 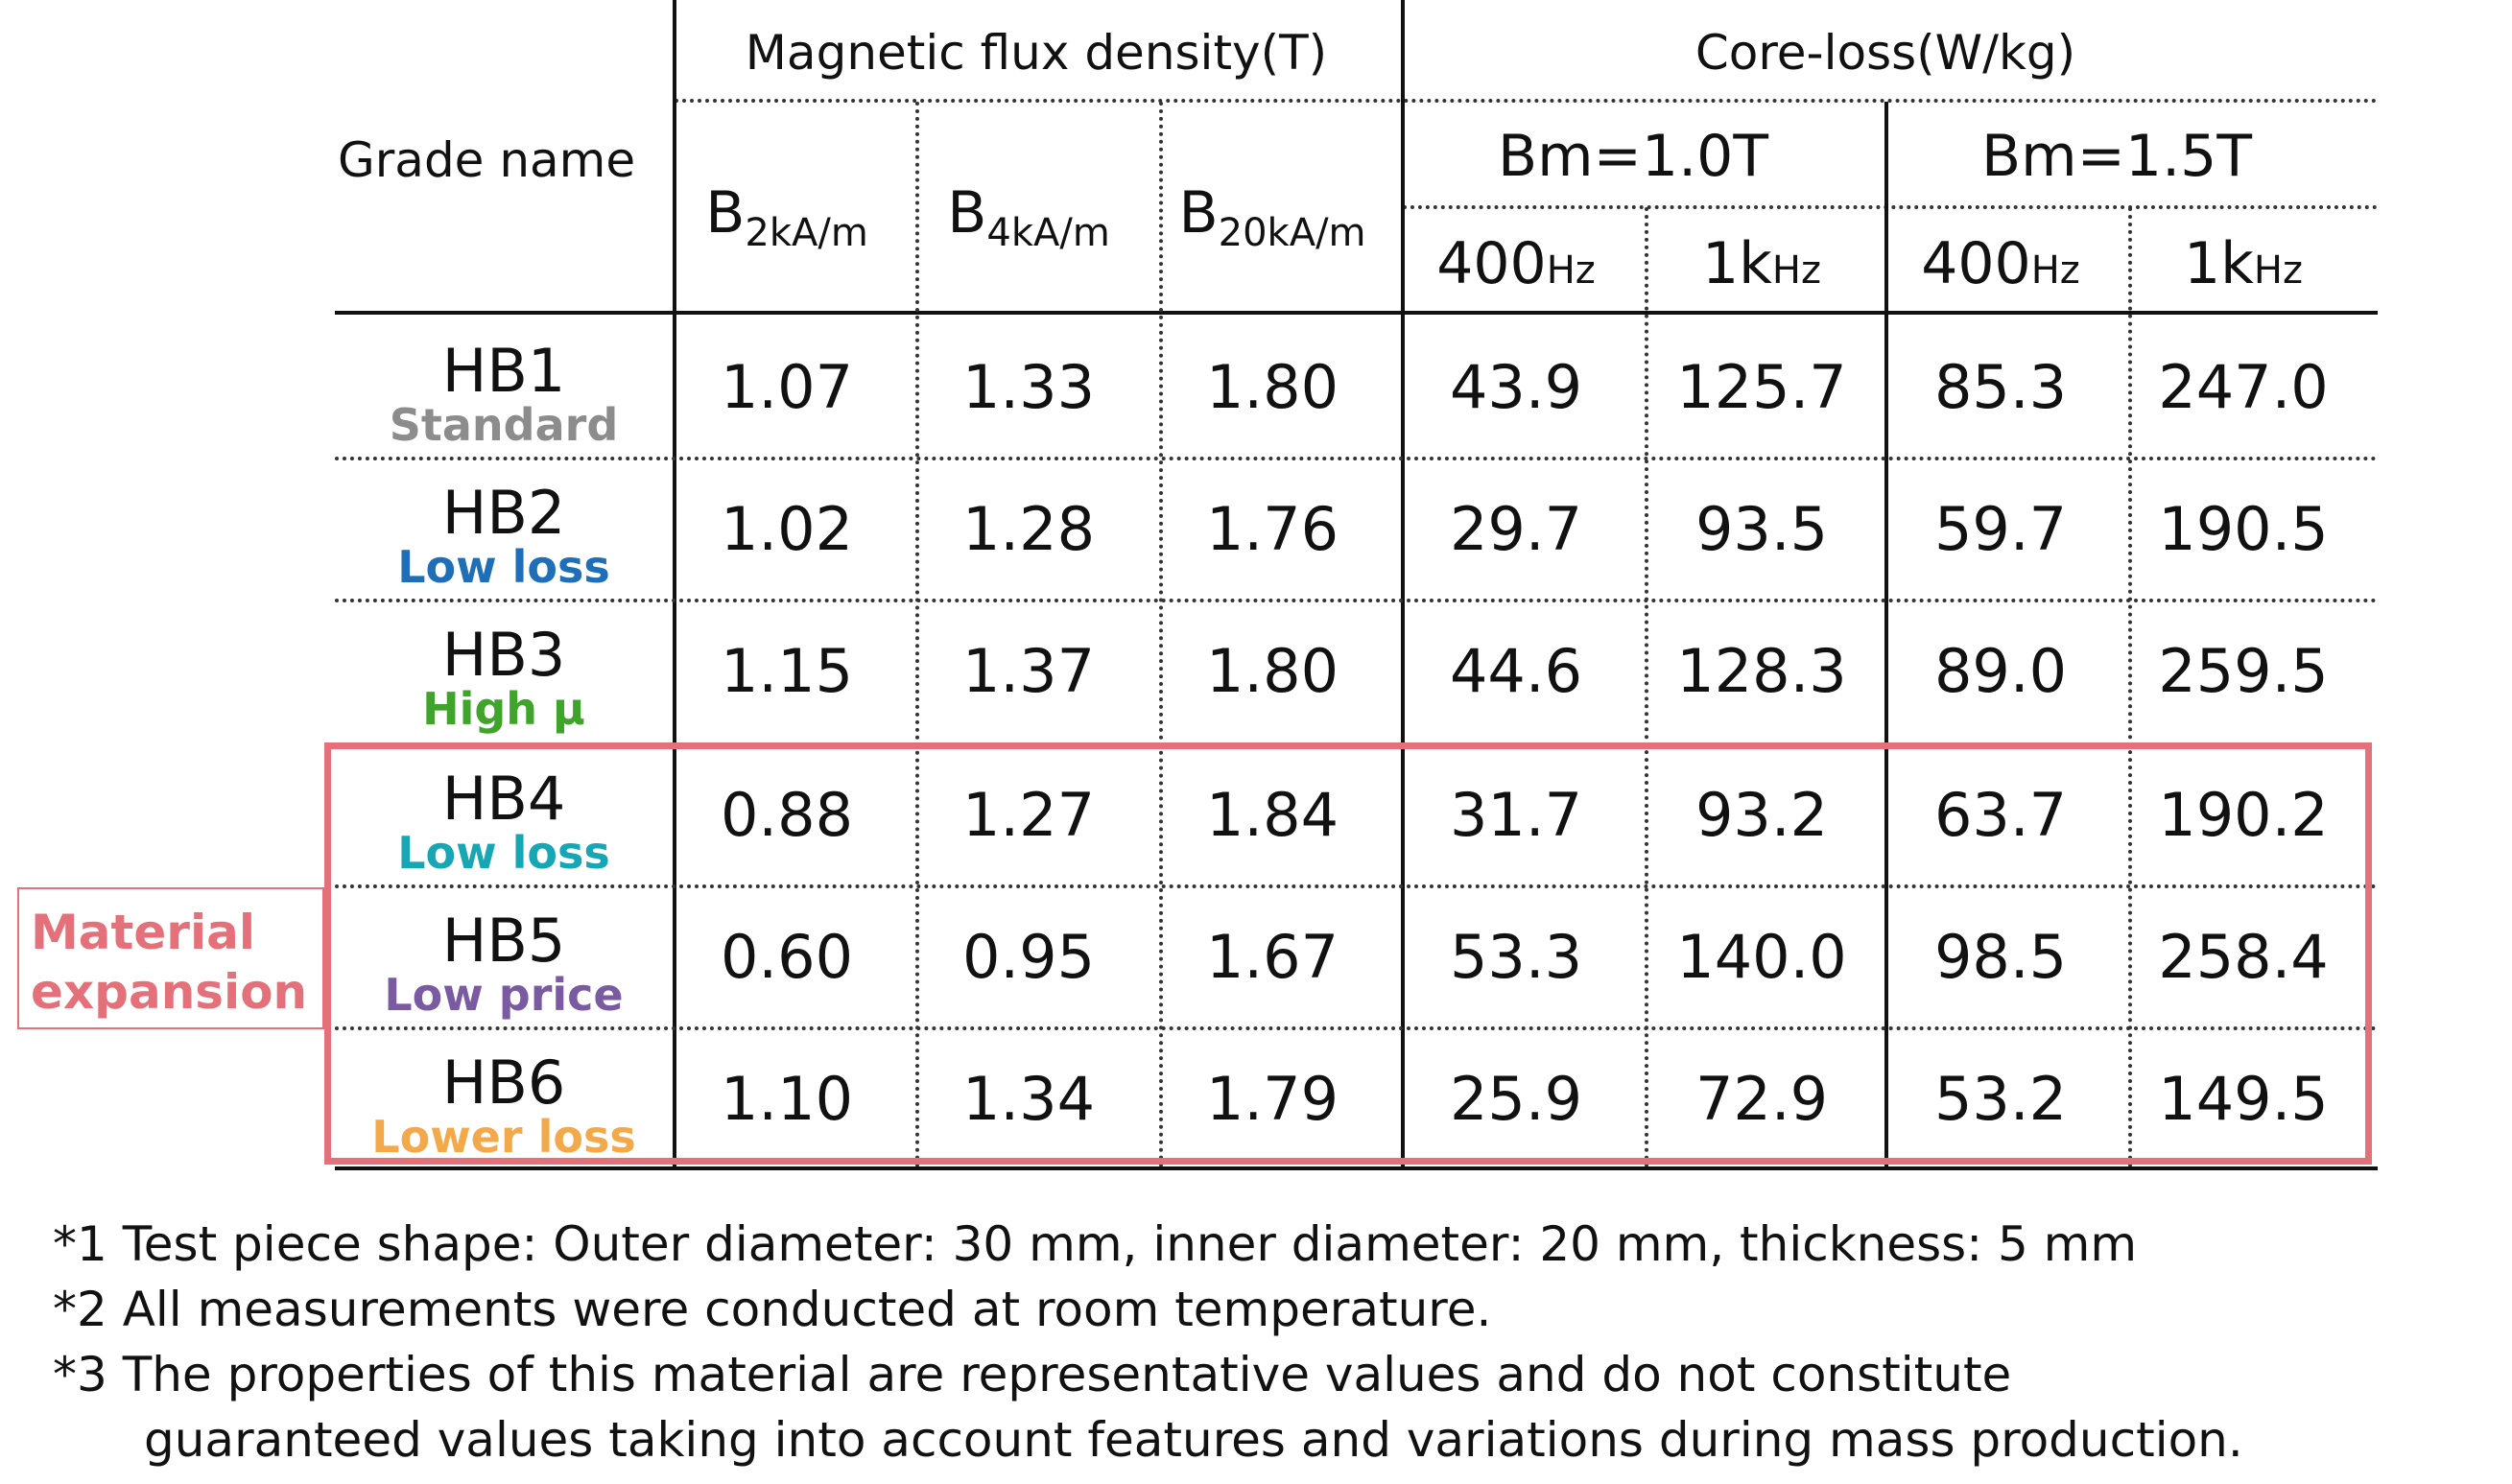 What do you see at coordinates (2243, 387) in the screenshot?
I see `table-cell: 247.0` at bounding box center [2243, 387].